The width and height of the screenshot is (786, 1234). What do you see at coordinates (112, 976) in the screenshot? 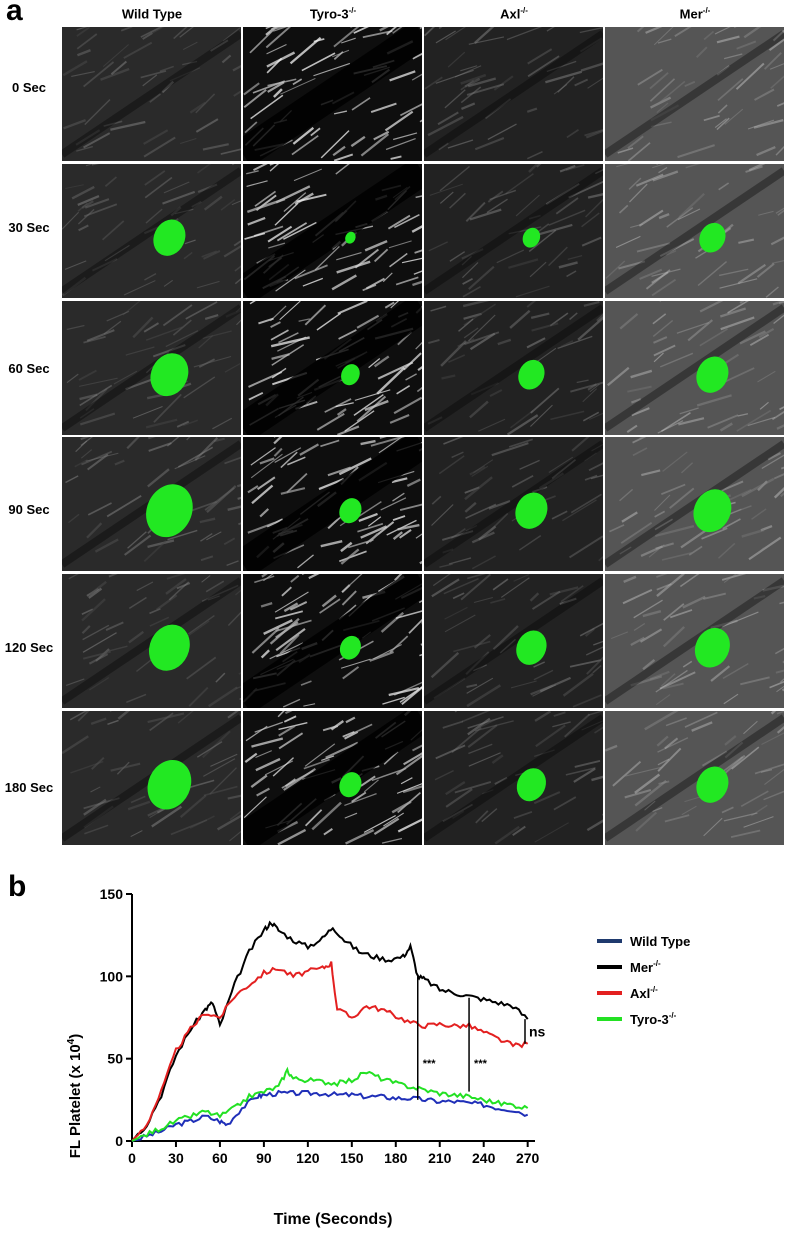
I see `y-tick-label: 100` at bounding box center [112, 976].